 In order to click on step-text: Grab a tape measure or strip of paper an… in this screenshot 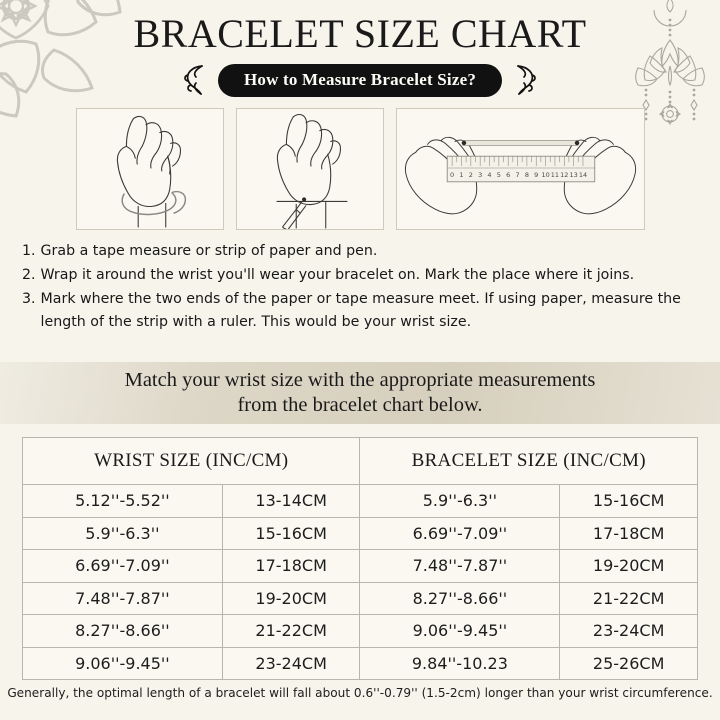, I will do `click(209, 251)`.